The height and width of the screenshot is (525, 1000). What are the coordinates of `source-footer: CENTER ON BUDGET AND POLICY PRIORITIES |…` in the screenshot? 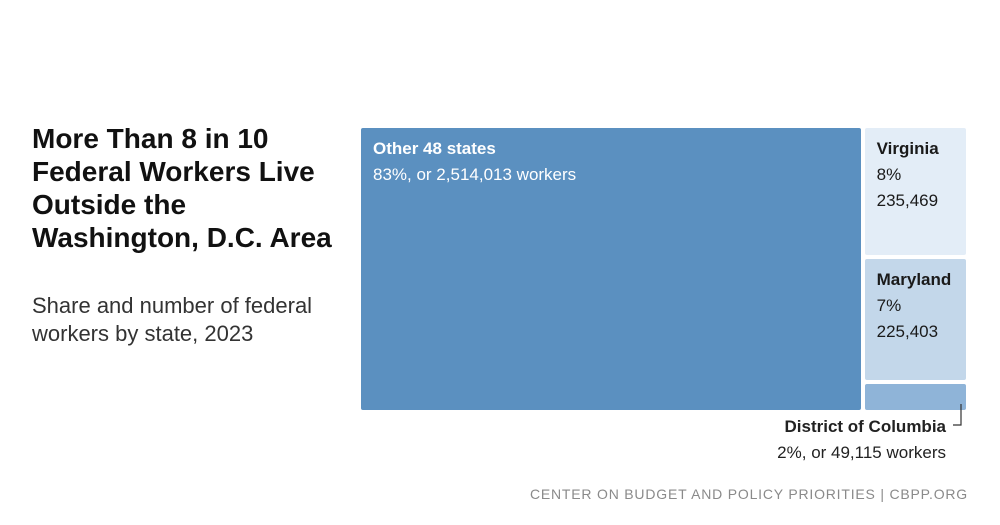 It's located at (748, 494).